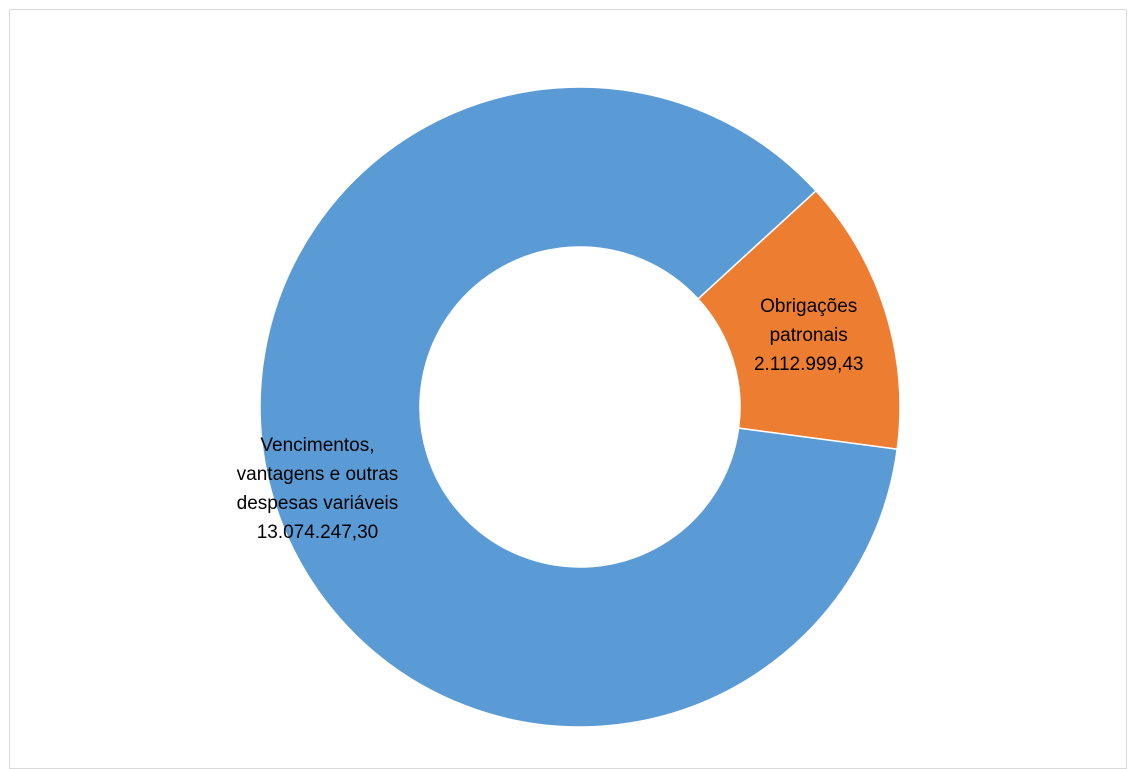 Image resolution: width=1137 pixels, height=769 pixels. I want to click on label-line: patronais, so click(808, 335).